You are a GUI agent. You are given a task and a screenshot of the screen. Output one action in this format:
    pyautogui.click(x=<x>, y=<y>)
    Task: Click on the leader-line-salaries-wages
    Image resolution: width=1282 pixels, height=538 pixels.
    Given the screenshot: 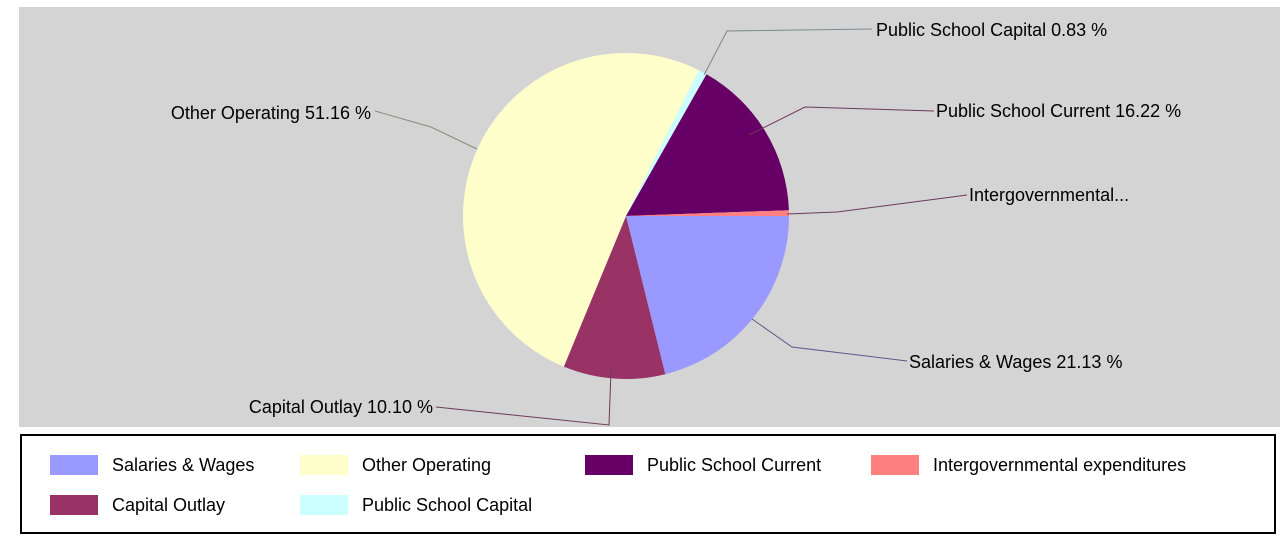 What is the action you would take?
    pyautogui.click(x=829, y=340)
    